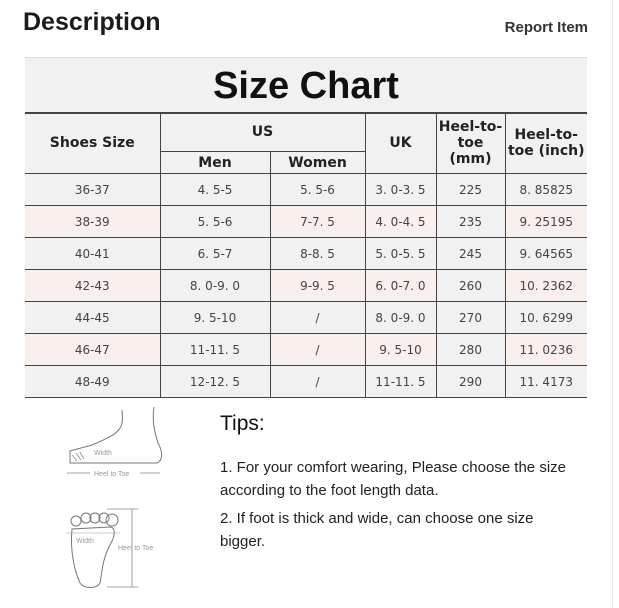 The width and height of the screenshot is (619, 608). Describe the element at coordinates (545, 381) in the screenshot. I see `table-cell: 11. 4173` at that location.